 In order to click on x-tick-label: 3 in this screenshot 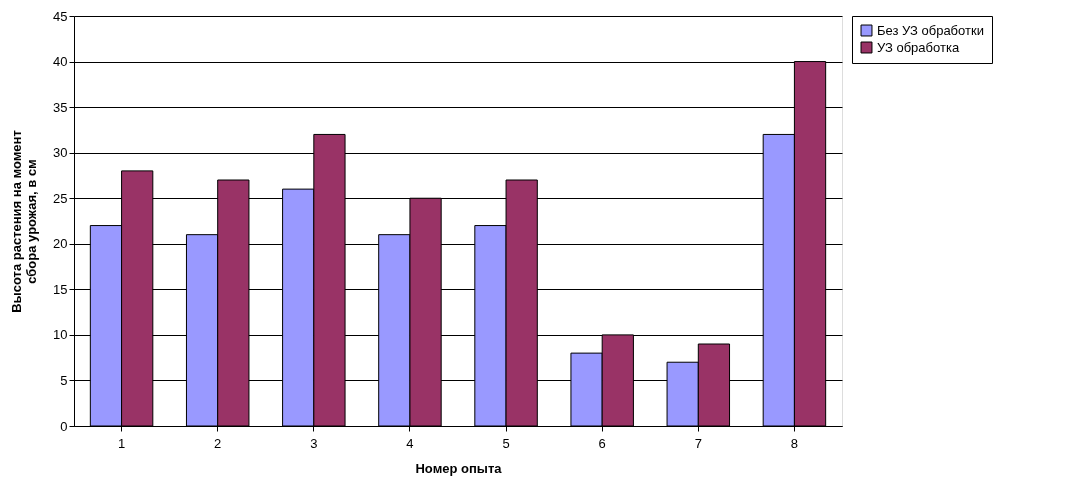, I will do `click(314, 443)`.